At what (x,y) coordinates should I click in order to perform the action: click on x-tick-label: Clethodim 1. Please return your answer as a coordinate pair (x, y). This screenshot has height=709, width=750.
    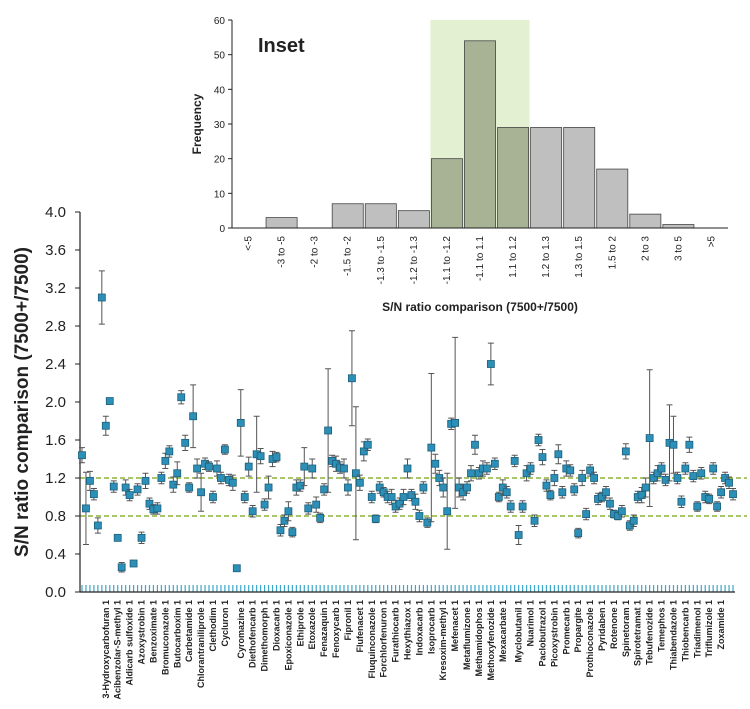
    Looking at the image, I should click on (213, 626).